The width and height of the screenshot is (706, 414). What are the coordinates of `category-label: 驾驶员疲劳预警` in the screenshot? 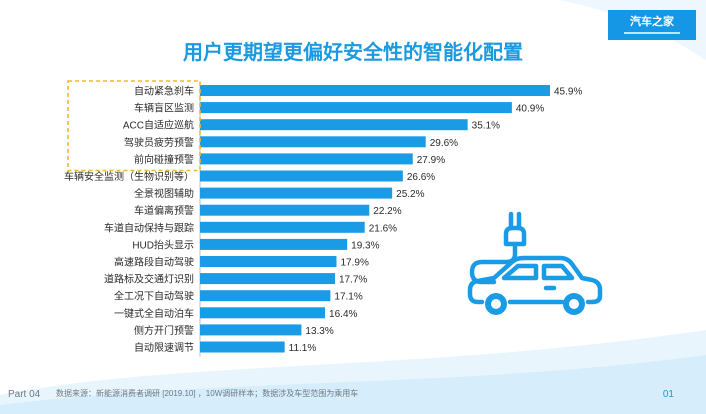 It's located at (159, 142).